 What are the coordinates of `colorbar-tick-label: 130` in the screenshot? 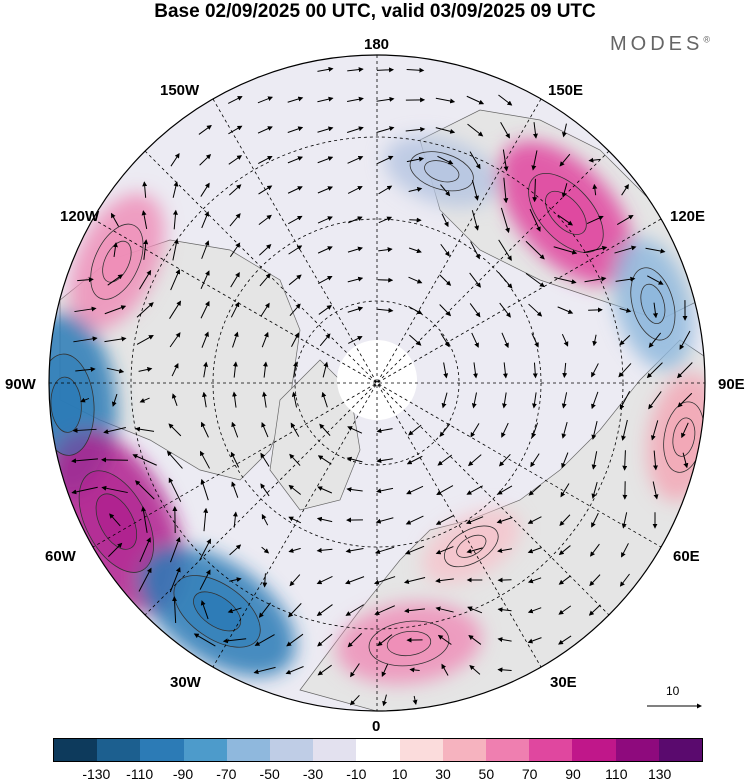 It's located at (659, 774).